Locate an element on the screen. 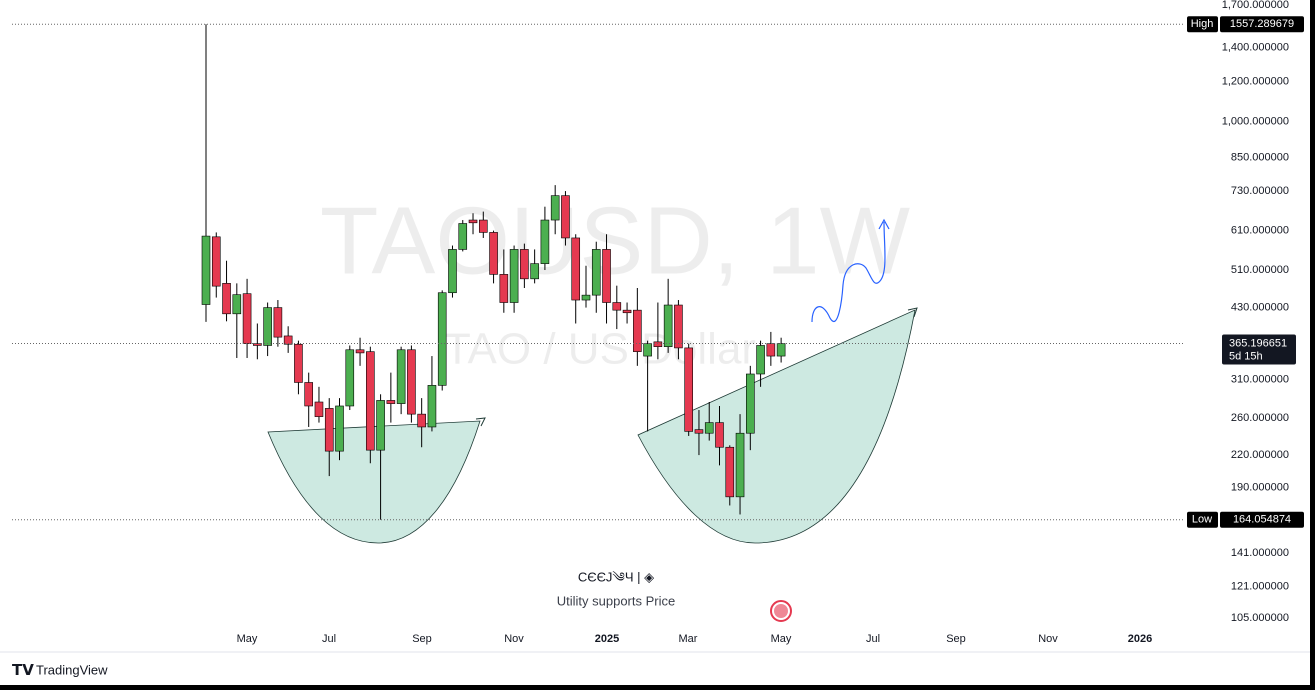 Image resolution: width=1315 pixels, height=690 pixels. brand-name: TradingView is located at coordinates (72, 669).